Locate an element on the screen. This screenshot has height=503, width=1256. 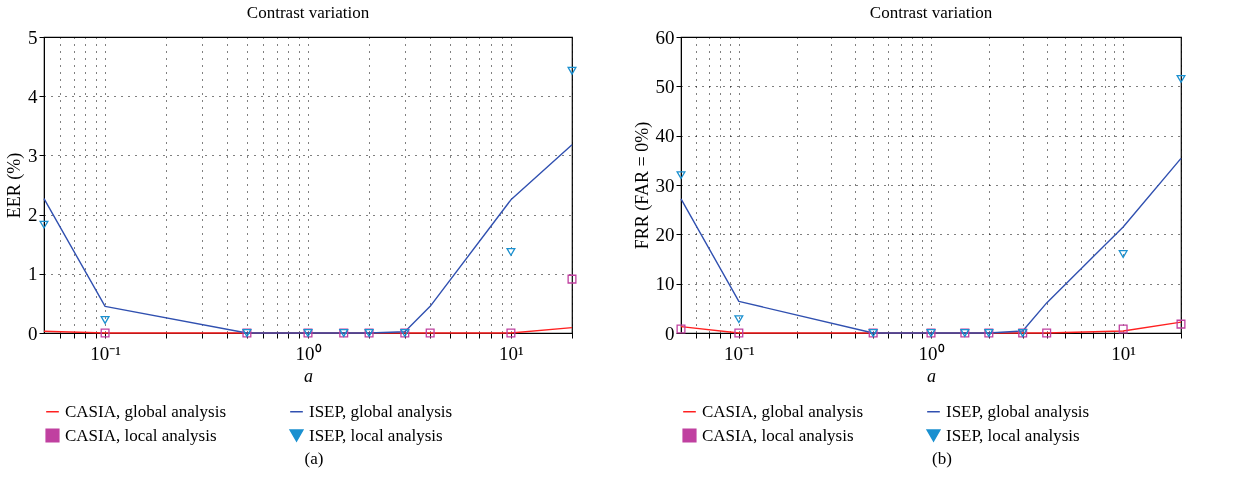
y-tick-label: 2 is located at coordinates (33, 215).